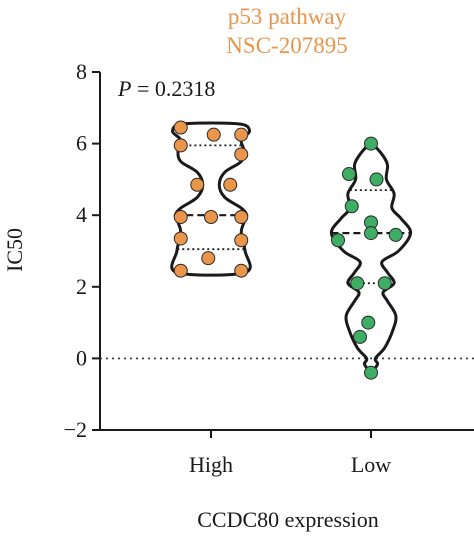  What do you see at coordinates (173, 88) in the screenshot?
I see `p-value-text: = 0.2318` at bounding box center [173, 88].